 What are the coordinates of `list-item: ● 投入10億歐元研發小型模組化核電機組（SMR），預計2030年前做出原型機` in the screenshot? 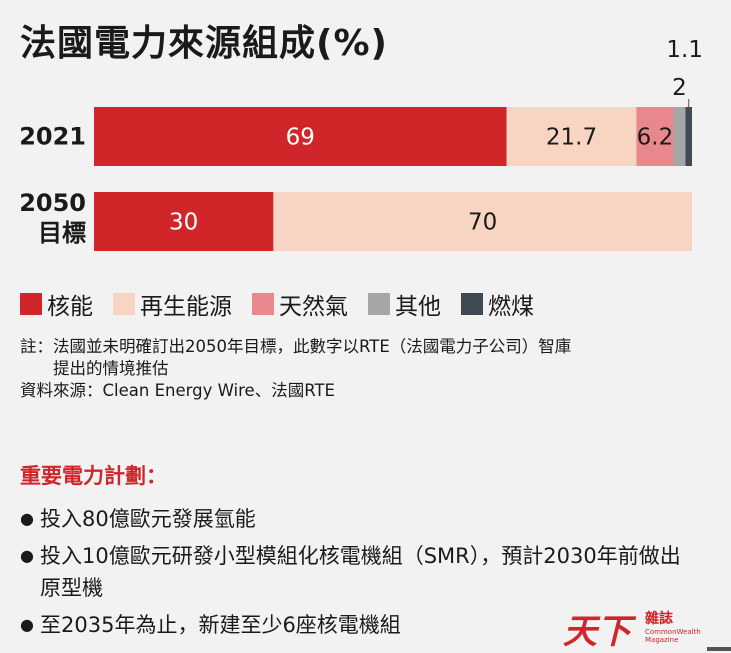 It's located at (360, 572).